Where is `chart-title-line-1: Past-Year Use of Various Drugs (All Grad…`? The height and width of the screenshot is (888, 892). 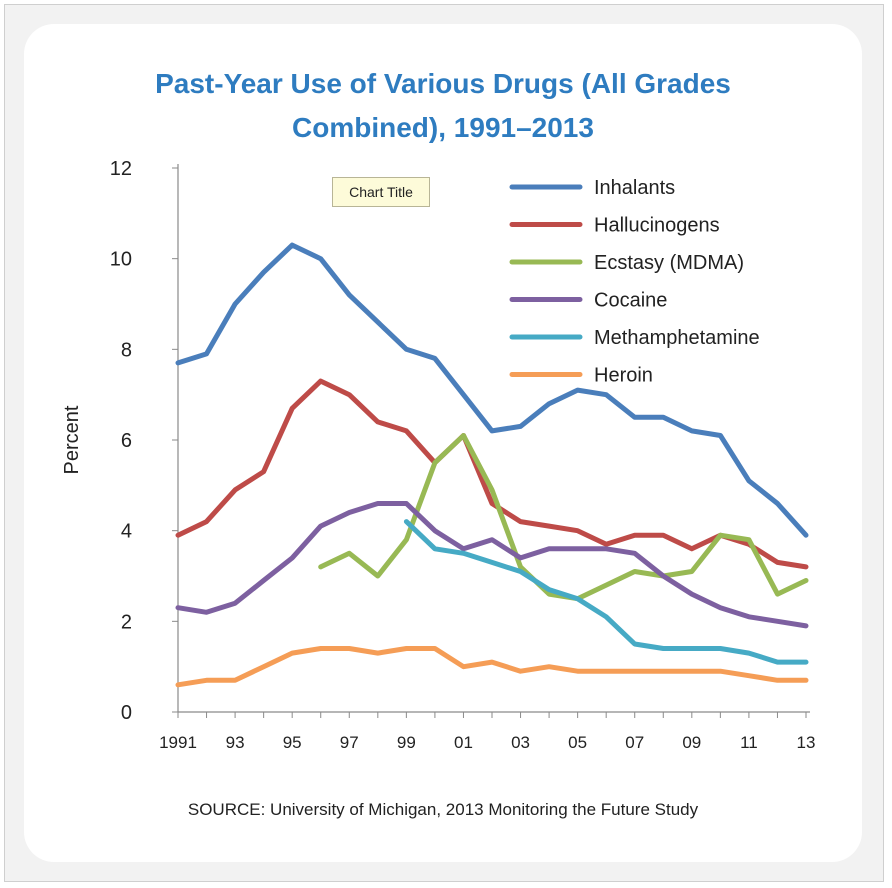 chart-title-line-1: Past-Year Use of Various Drugs (All Grad… is located at coordinates (443, 83).